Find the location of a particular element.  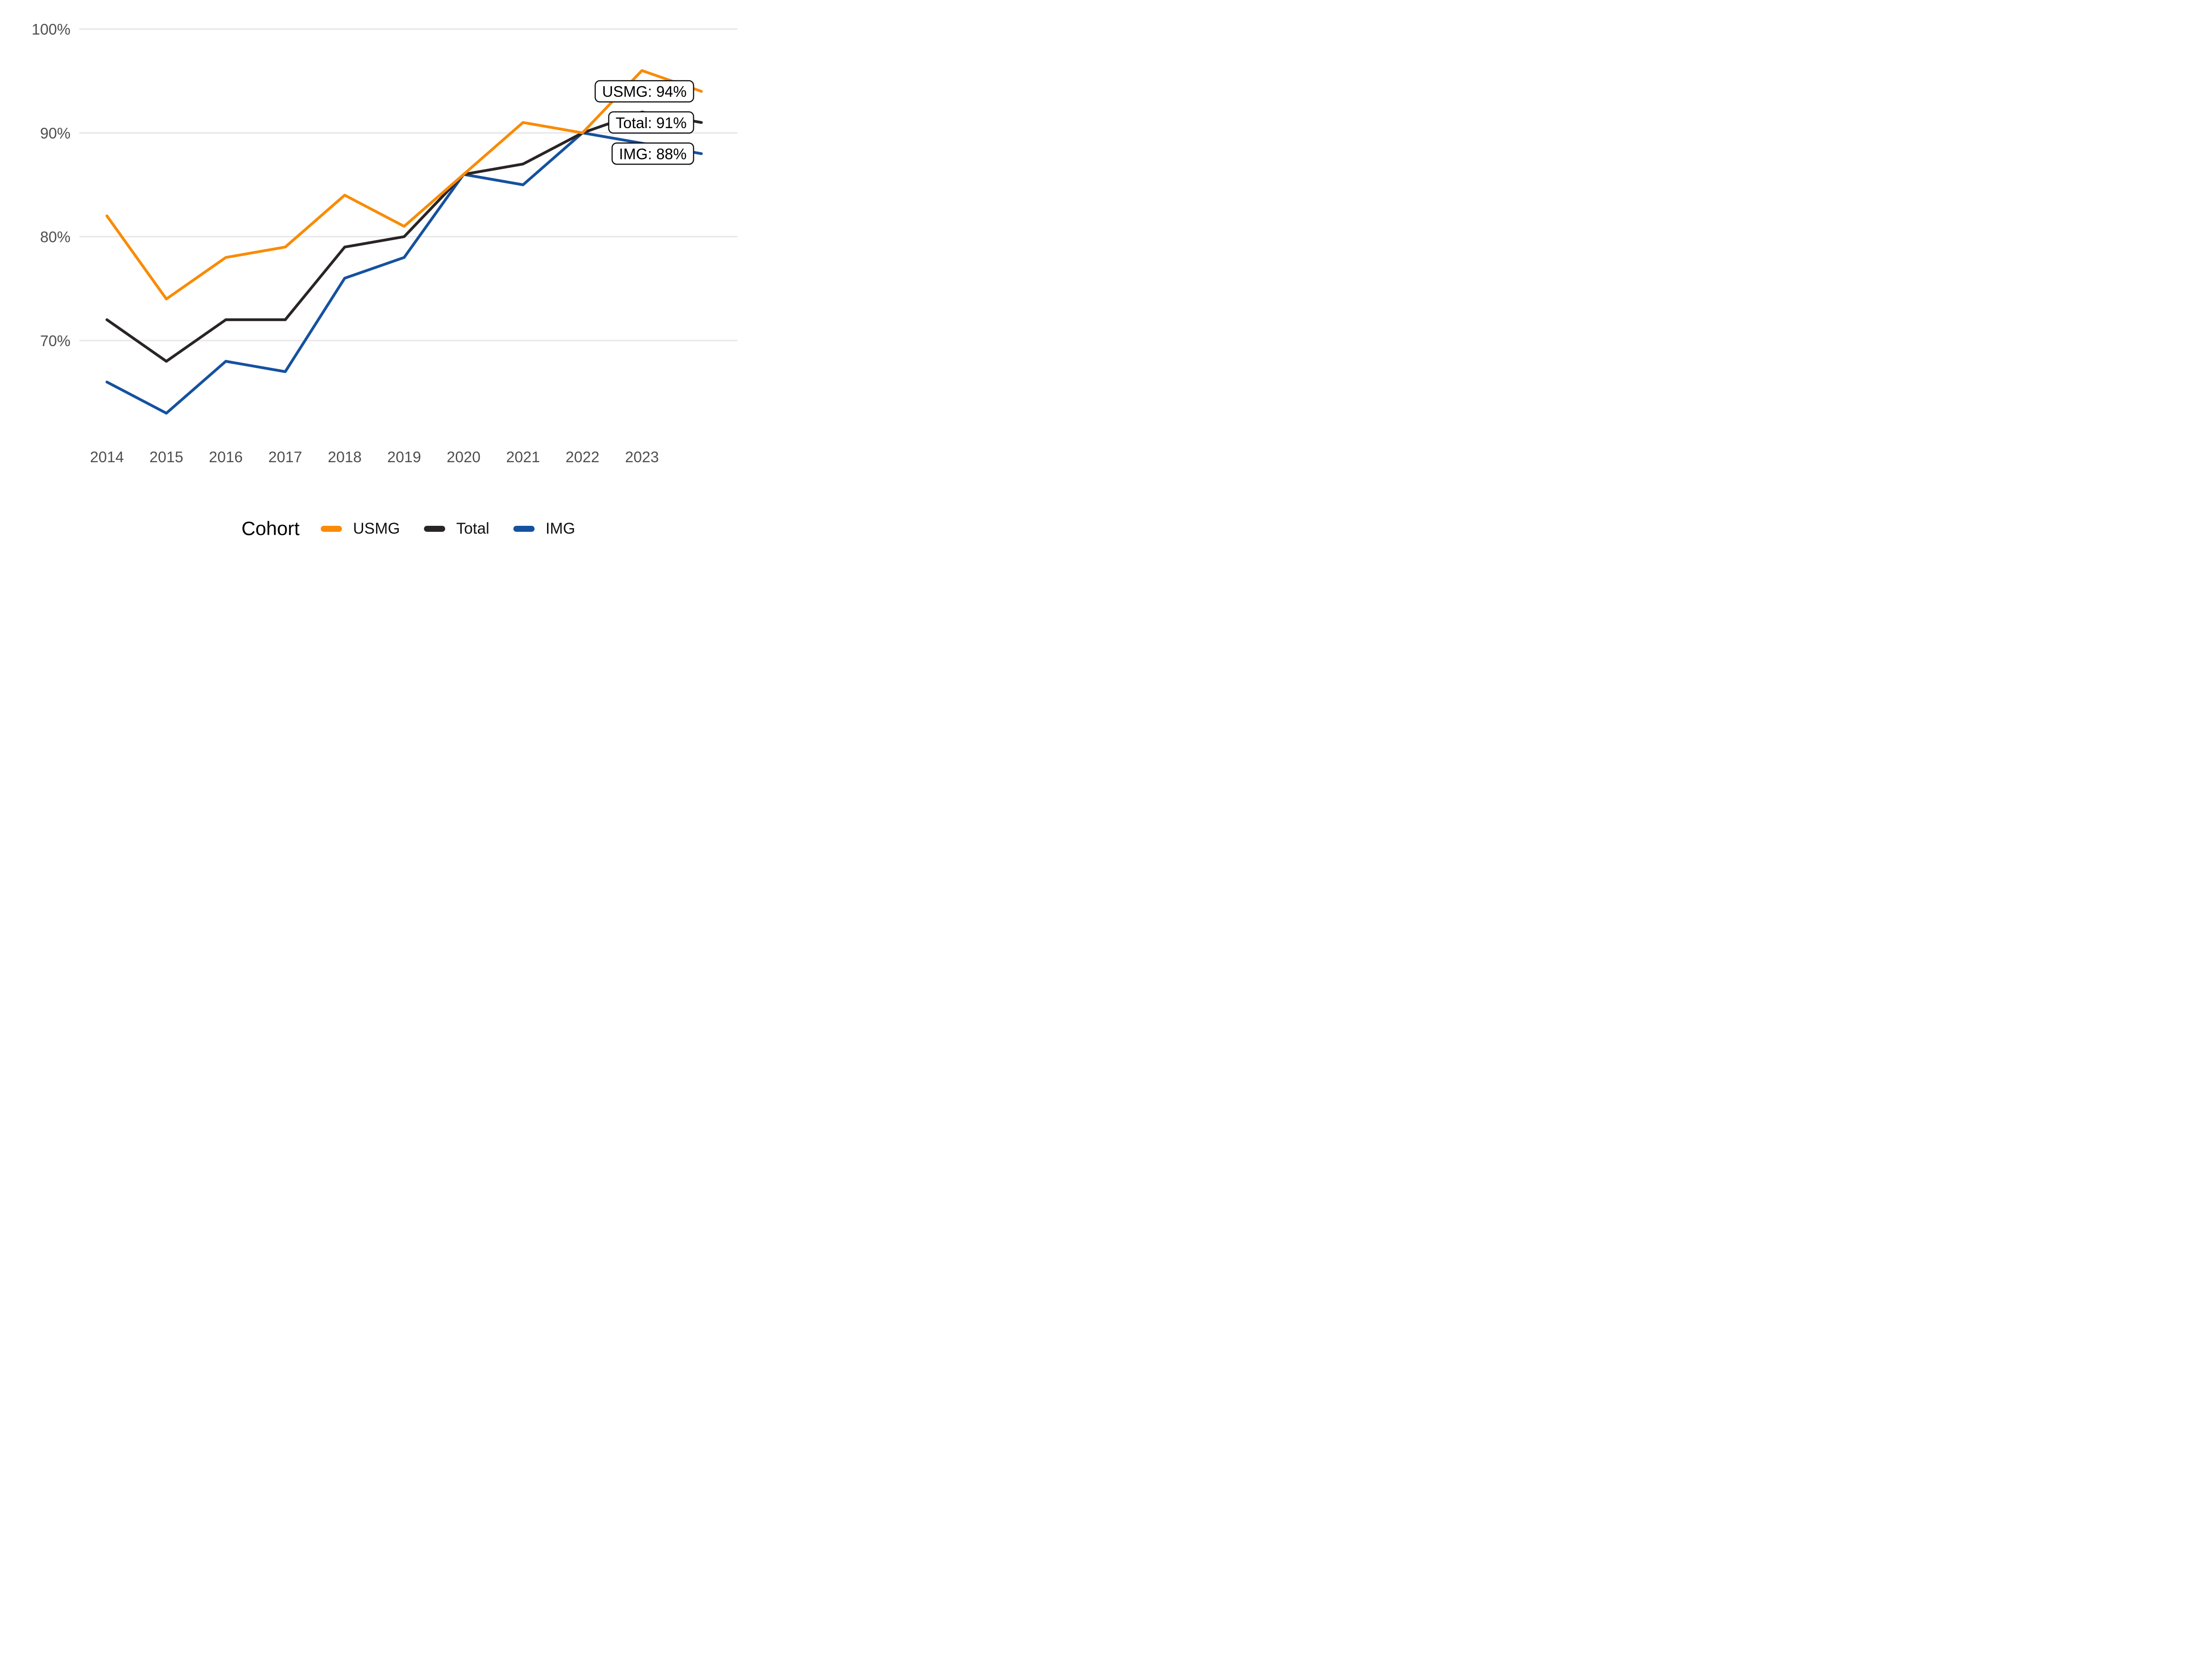

end-label-box-img is located at coordinates (653, 153).